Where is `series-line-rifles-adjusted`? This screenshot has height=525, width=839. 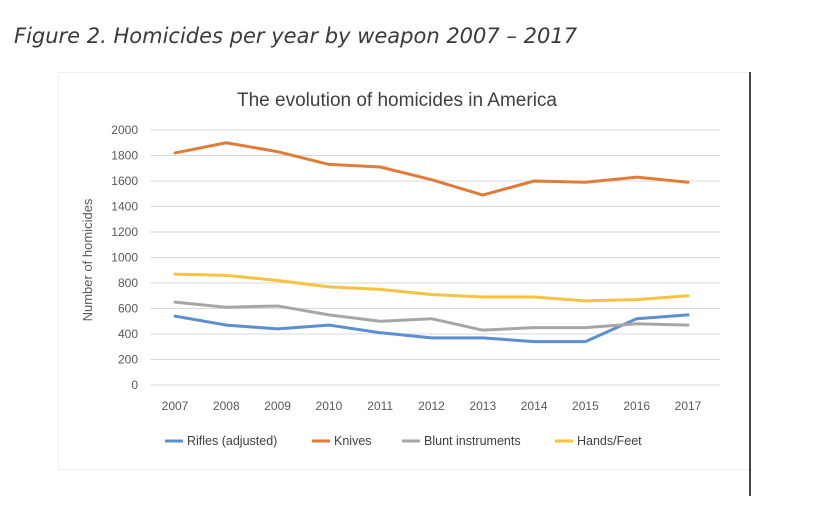 series-line-rifles-adjusted is located at coordinates (431, 328).